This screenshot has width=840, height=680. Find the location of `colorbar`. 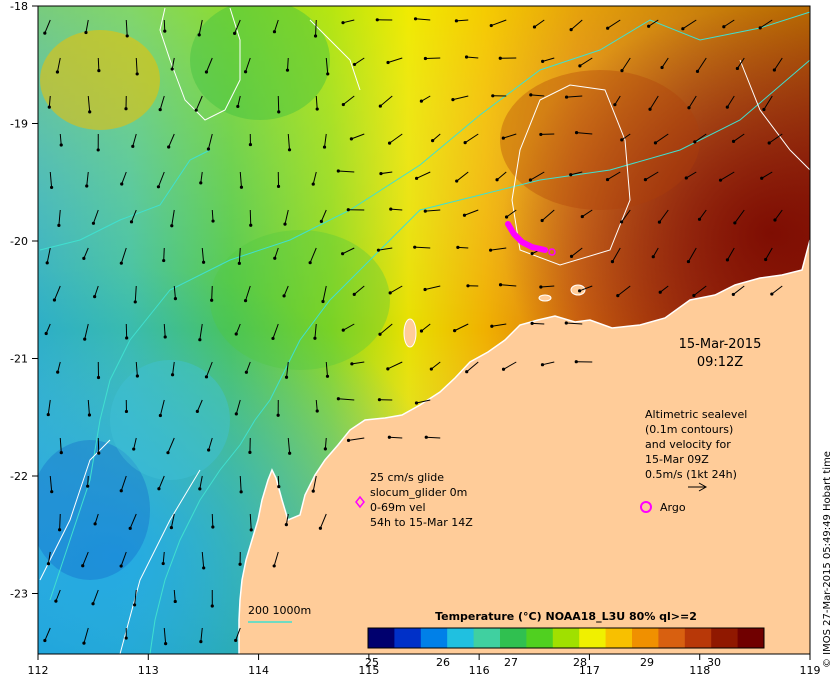

colorbar is located at coordinates (566, 638).